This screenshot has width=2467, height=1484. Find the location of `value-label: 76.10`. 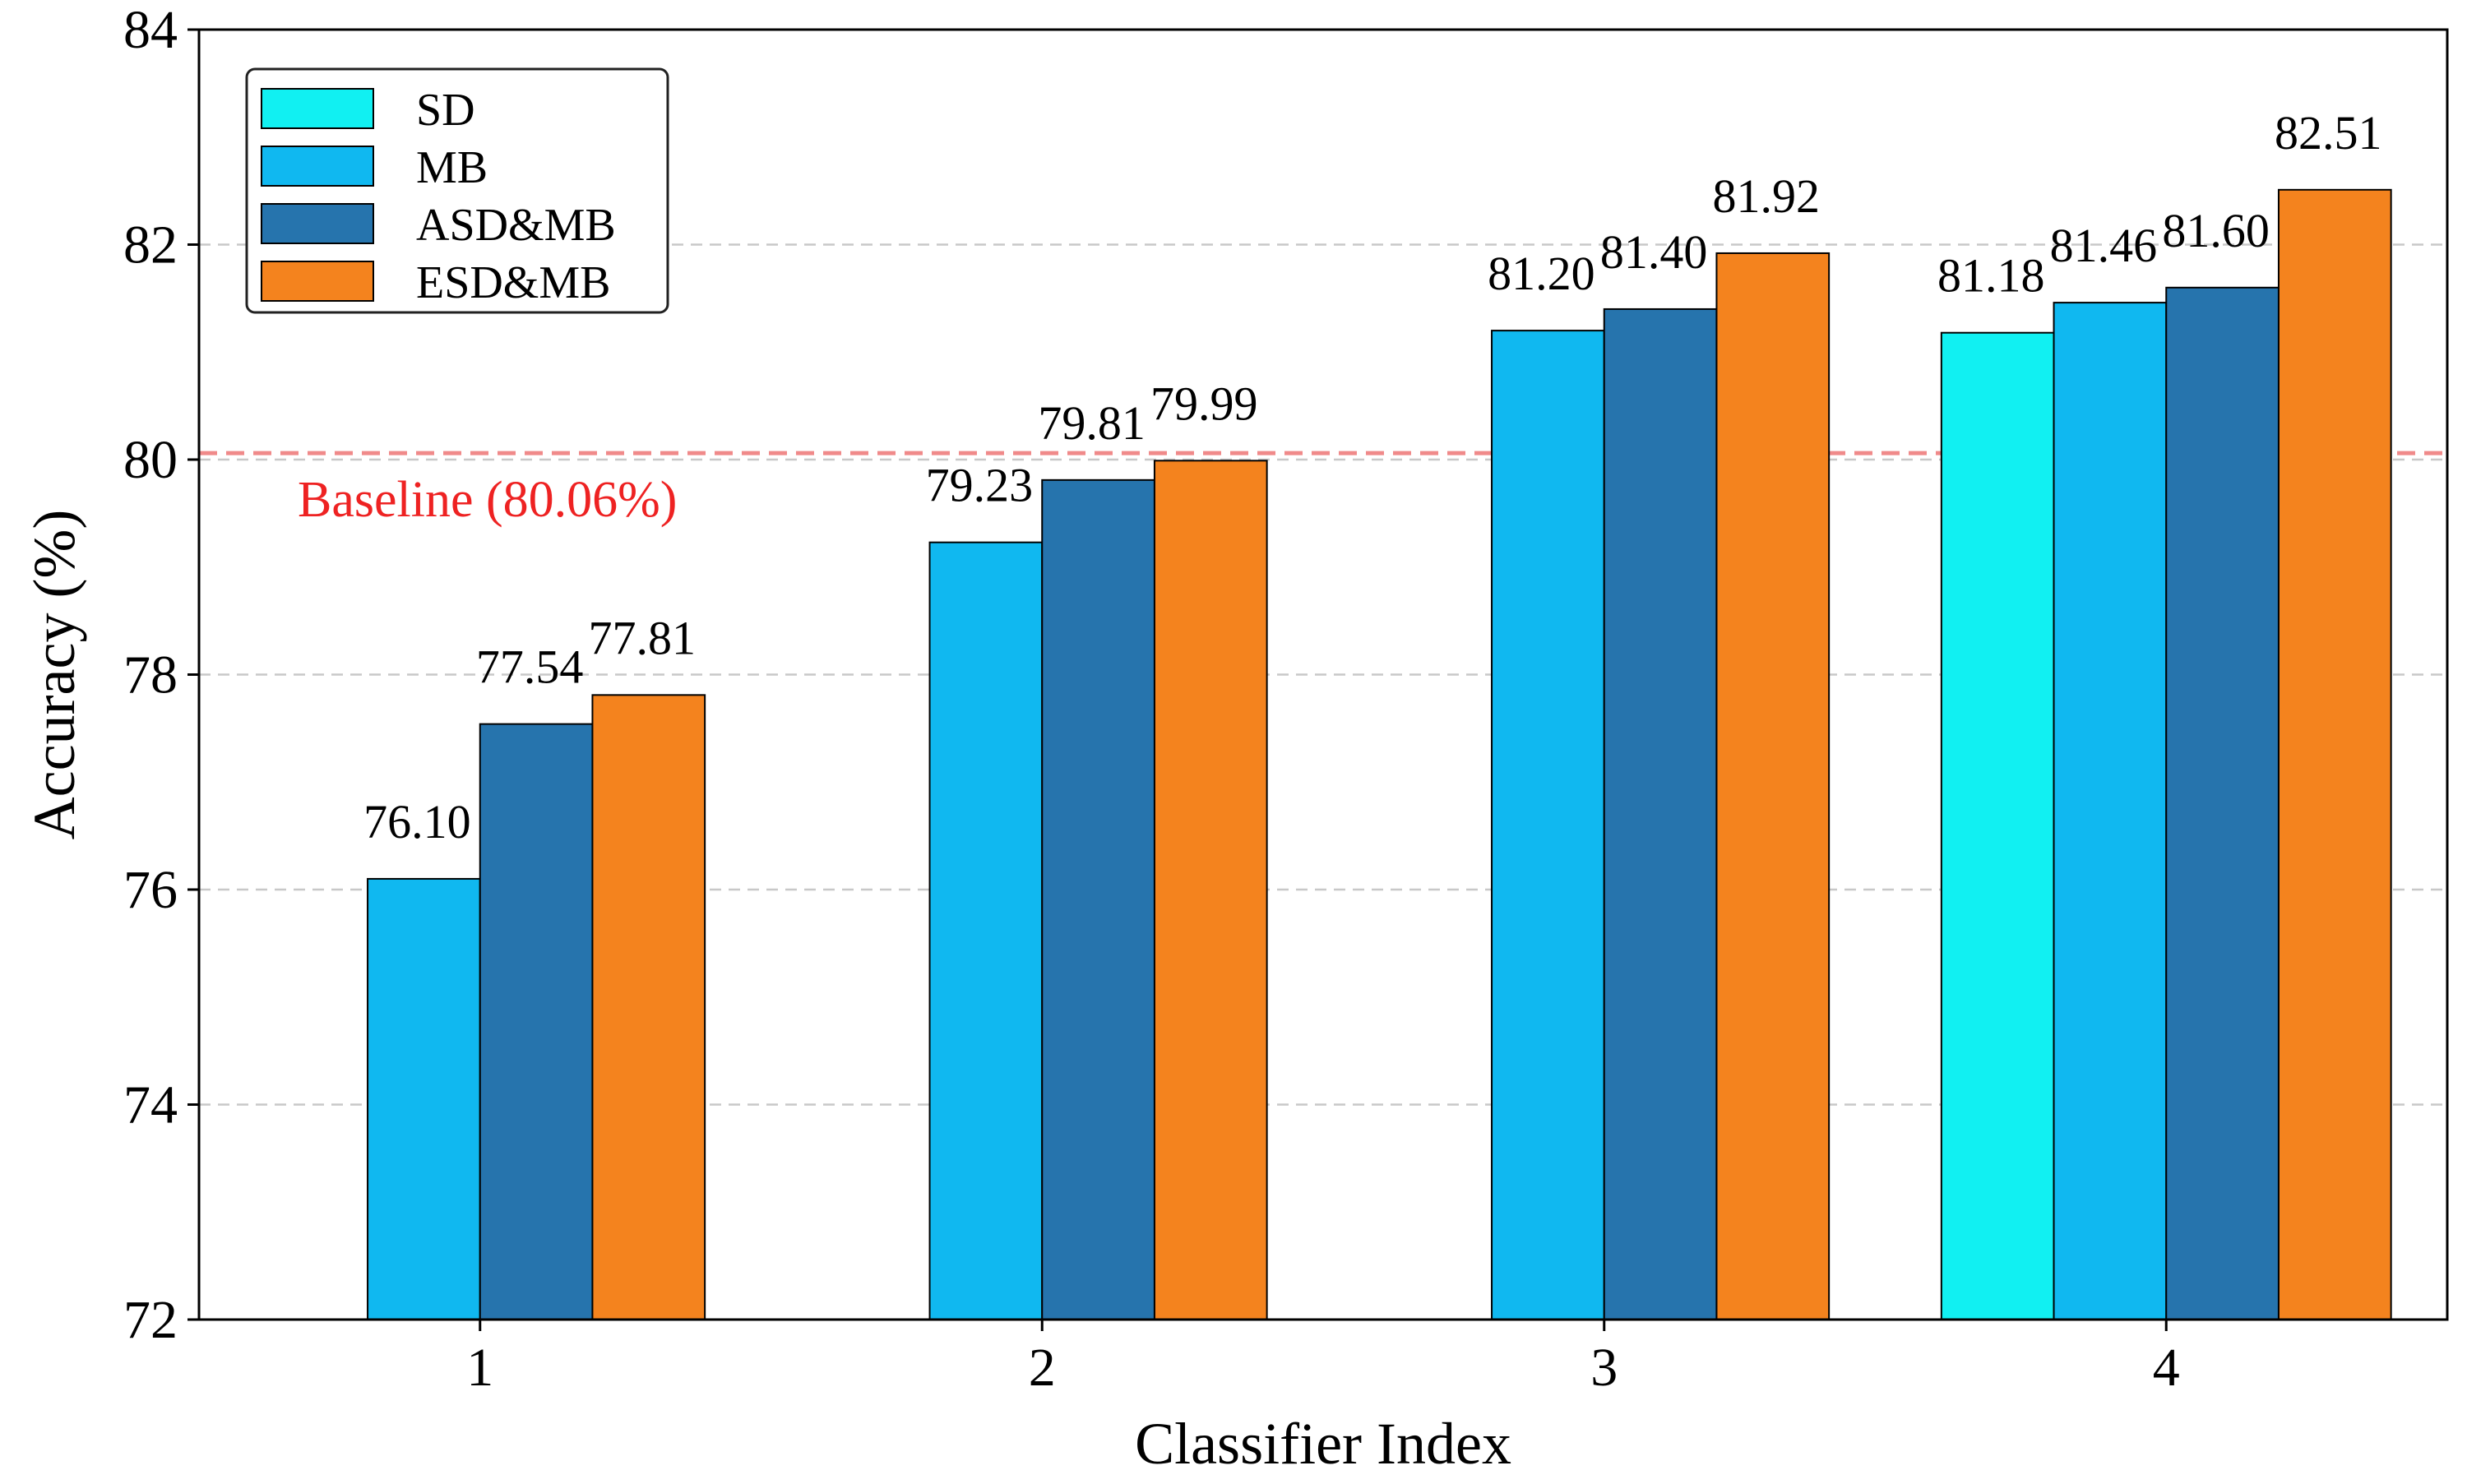

value-label: 76.10 is located at coordinates (417, 821).